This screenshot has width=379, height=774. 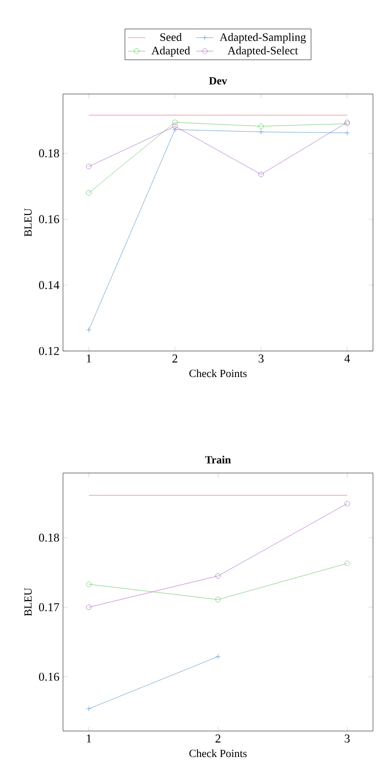 I want to click on x-tick-label: 4, so click(x=347, y=358).